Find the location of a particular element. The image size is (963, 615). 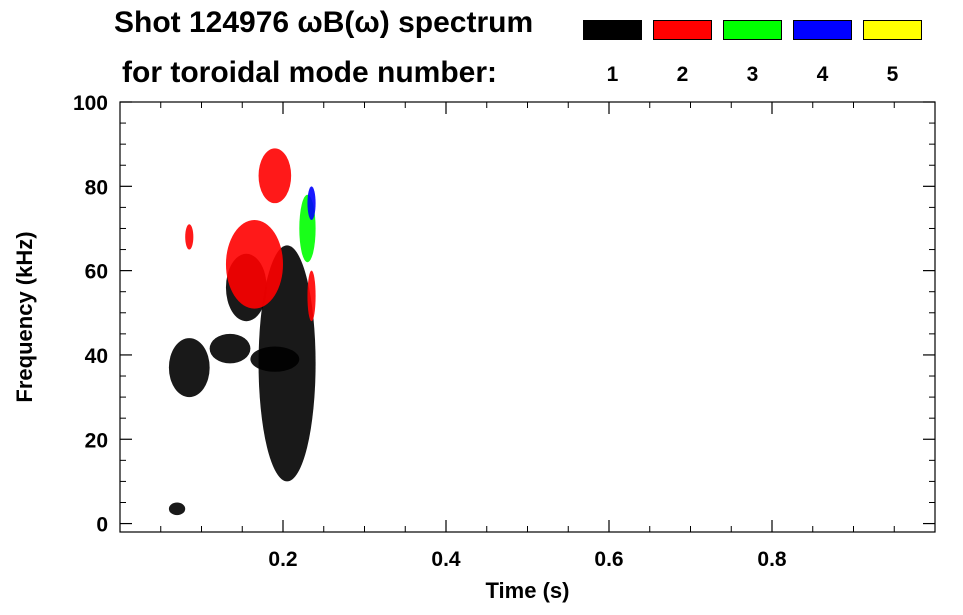

y-tick-label: 80 is located at coordinates (96, 187).